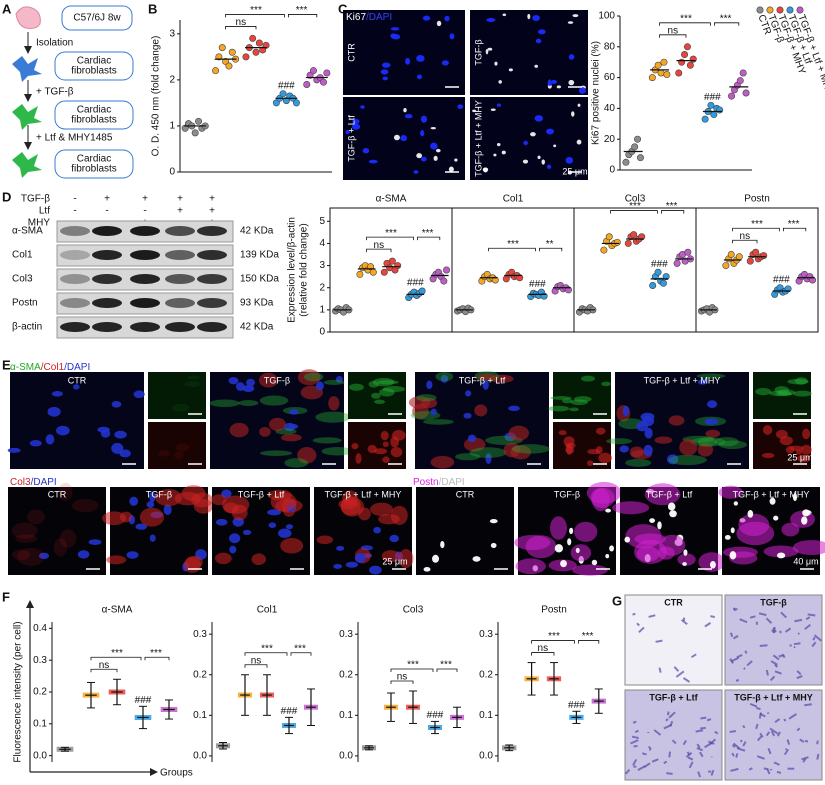  I want to click on y-tick-label: 0, so click(612, 170).